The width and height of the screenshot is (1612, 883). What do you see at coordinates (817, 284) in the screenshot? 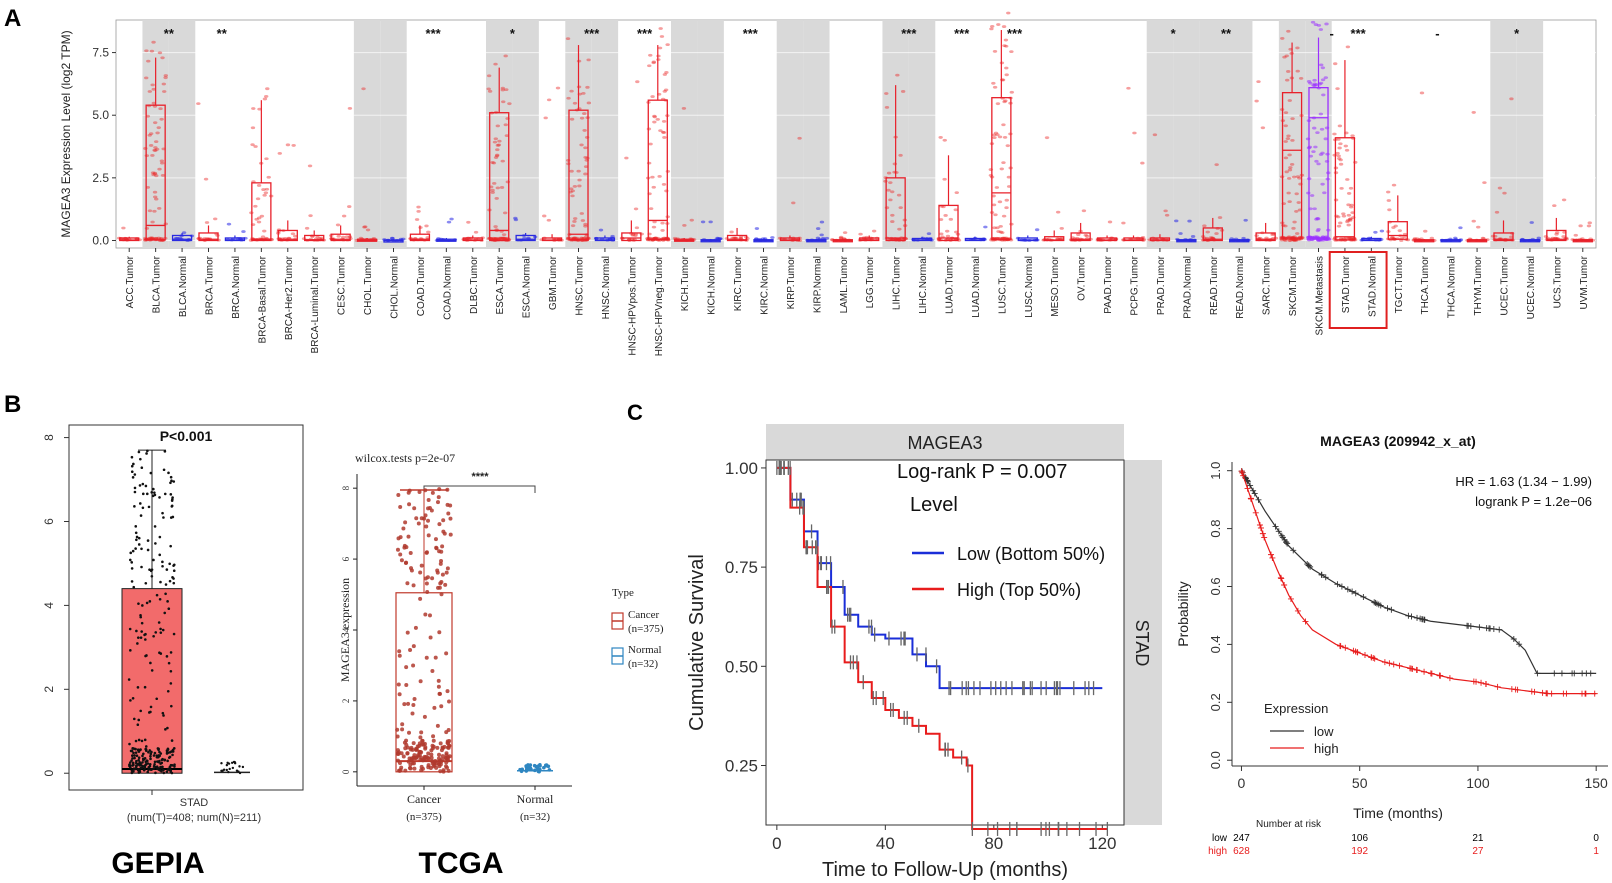
I see `x-tick-label: KIRP.Normal` at bounding box center [817, 284].